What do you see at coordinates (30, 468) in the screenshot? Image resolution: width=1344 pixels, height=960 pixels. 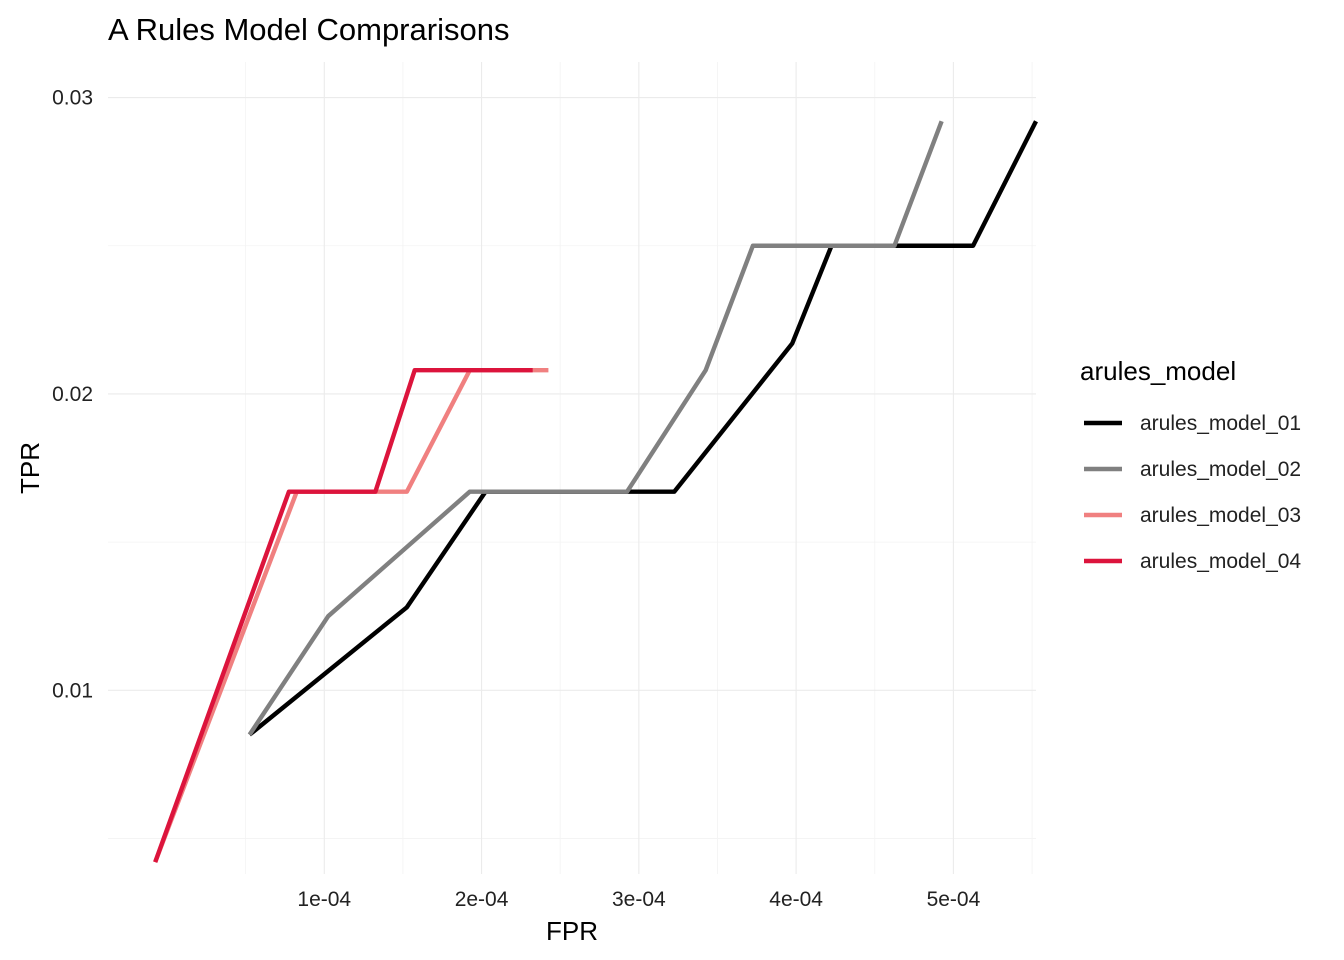 I see `y-axis-title: TPR` at bounding box center [30, 468].